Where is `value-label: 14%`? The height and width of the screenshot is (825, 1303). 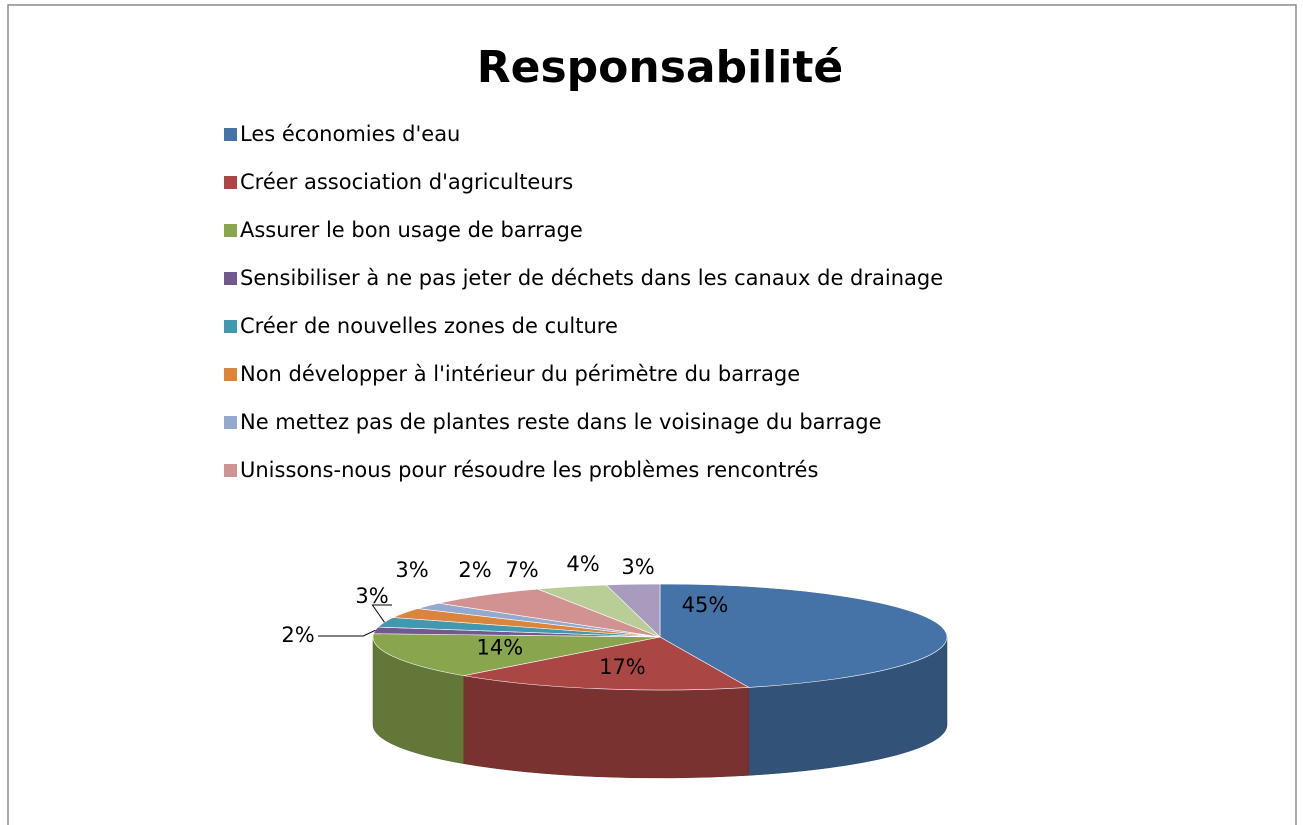
value-label: 14% is located at coordinates (500, 648).